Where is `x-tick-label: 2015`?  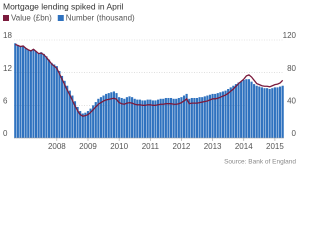
x-tick-label: 2015 is located at coordinates (275, 146).